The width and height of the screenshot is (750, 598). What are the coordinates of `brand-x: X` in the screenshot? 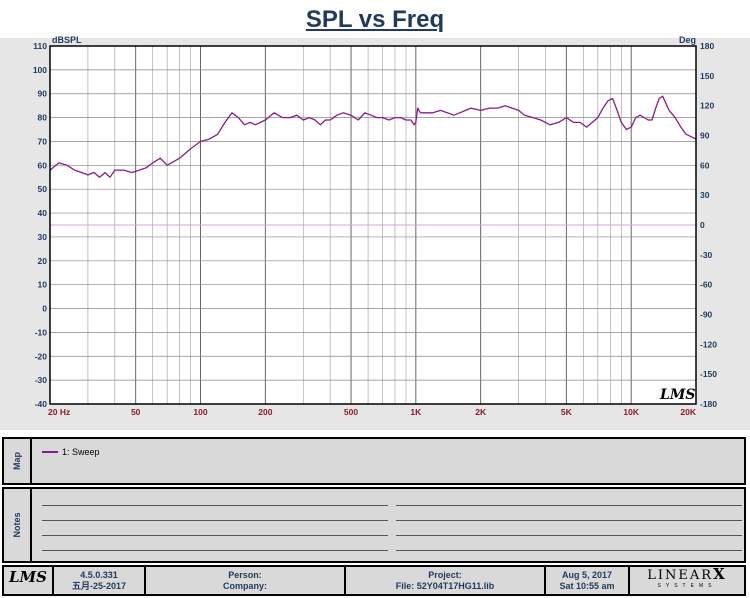 It's located at (720, 574).